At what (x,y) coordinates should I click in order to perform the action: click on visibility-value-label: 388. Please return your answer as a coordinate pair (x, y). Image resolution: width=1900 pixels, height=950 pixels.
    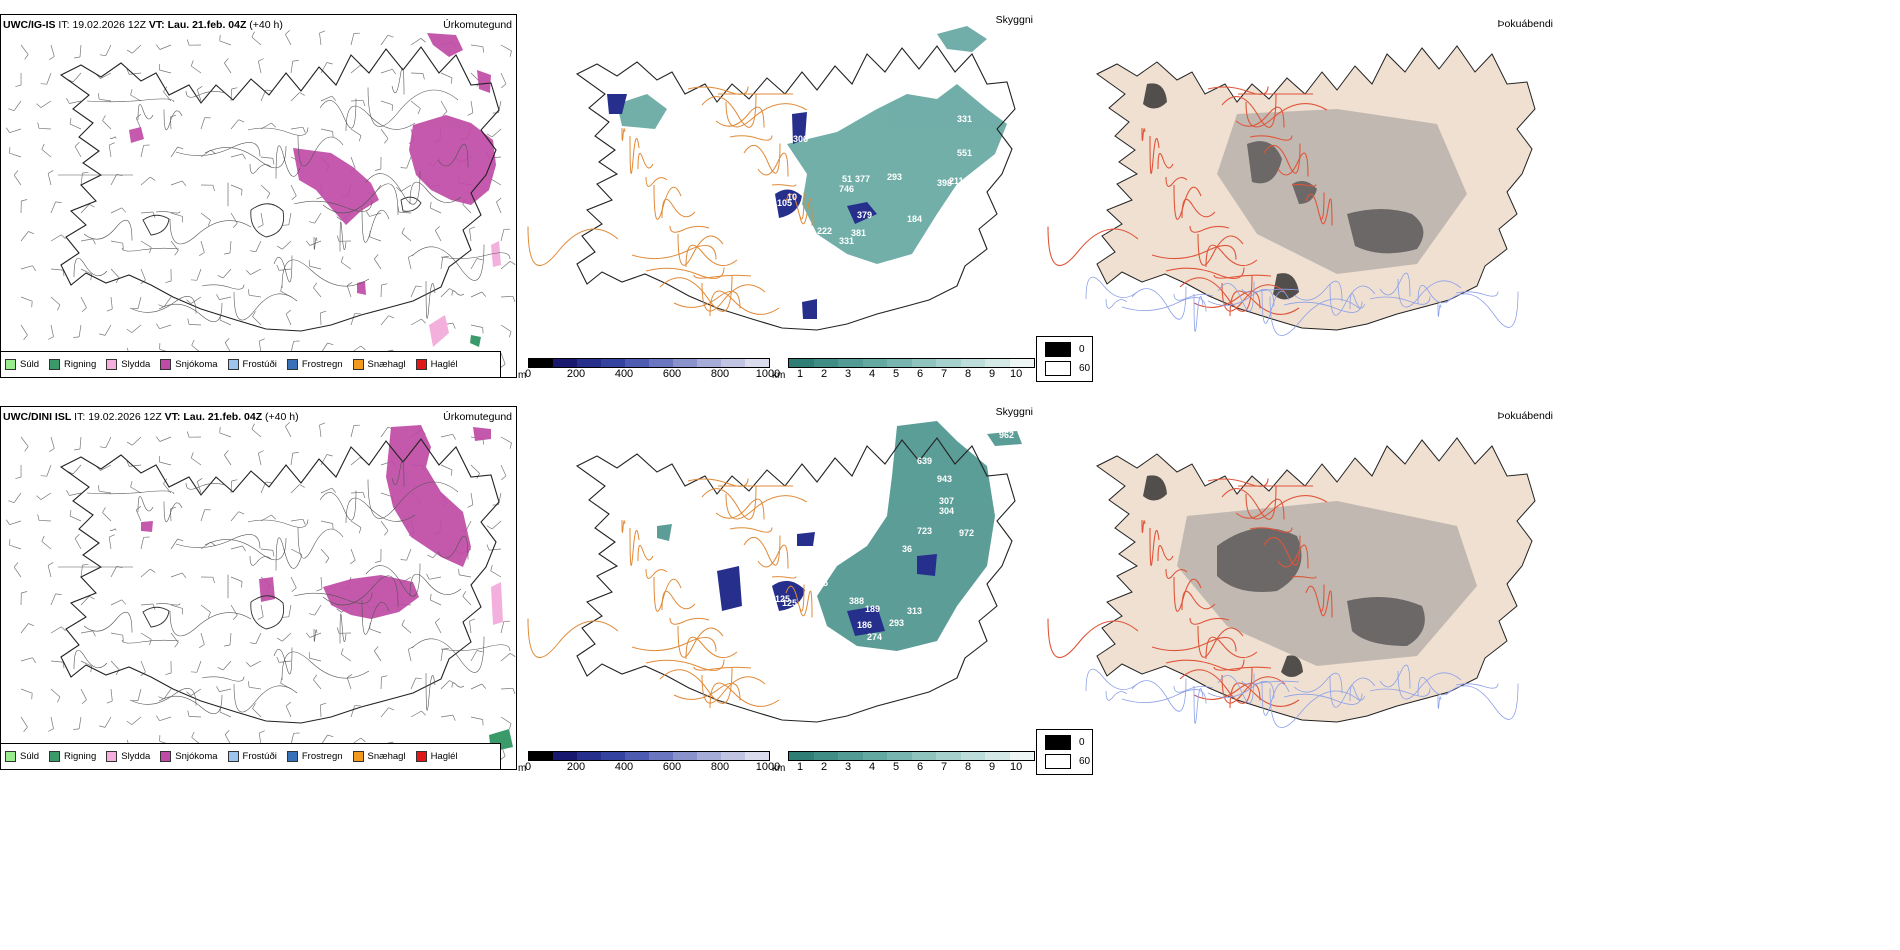
    Looking at the image, I should click on (856, 601).